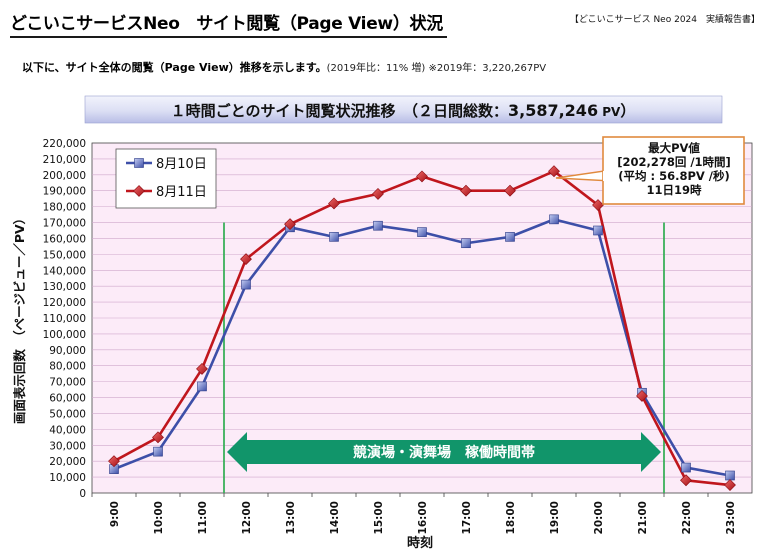  I want to click on chart-title: １時間ごとのサイト閲覧状況推移 （２日間総数：3,587,246 PV）, so click(403, 110).